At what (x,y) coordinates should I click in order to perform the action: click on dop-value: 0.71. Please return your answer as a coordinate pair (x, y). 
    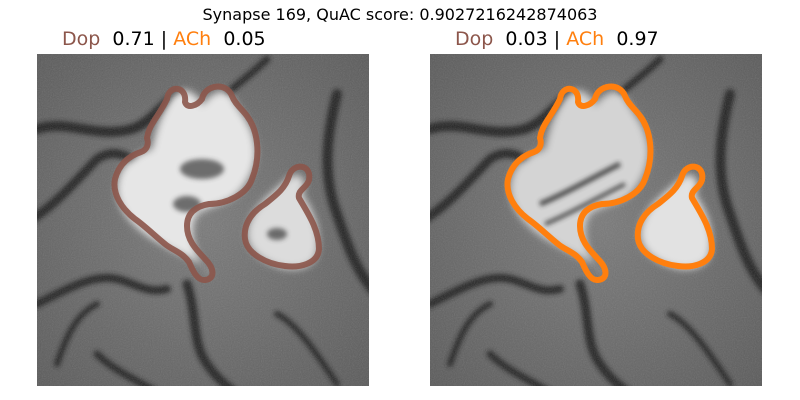
    Looking at the image, I should click on (133, 39).